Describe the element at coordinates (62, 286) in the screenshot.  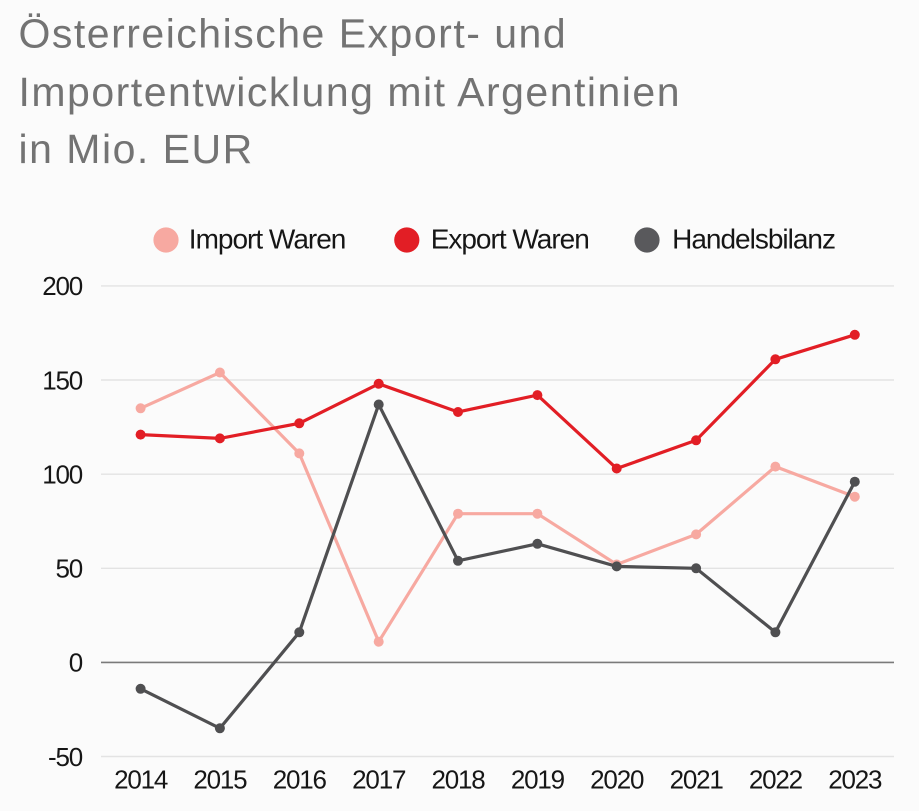
I see `svg-text: 200` at that location.